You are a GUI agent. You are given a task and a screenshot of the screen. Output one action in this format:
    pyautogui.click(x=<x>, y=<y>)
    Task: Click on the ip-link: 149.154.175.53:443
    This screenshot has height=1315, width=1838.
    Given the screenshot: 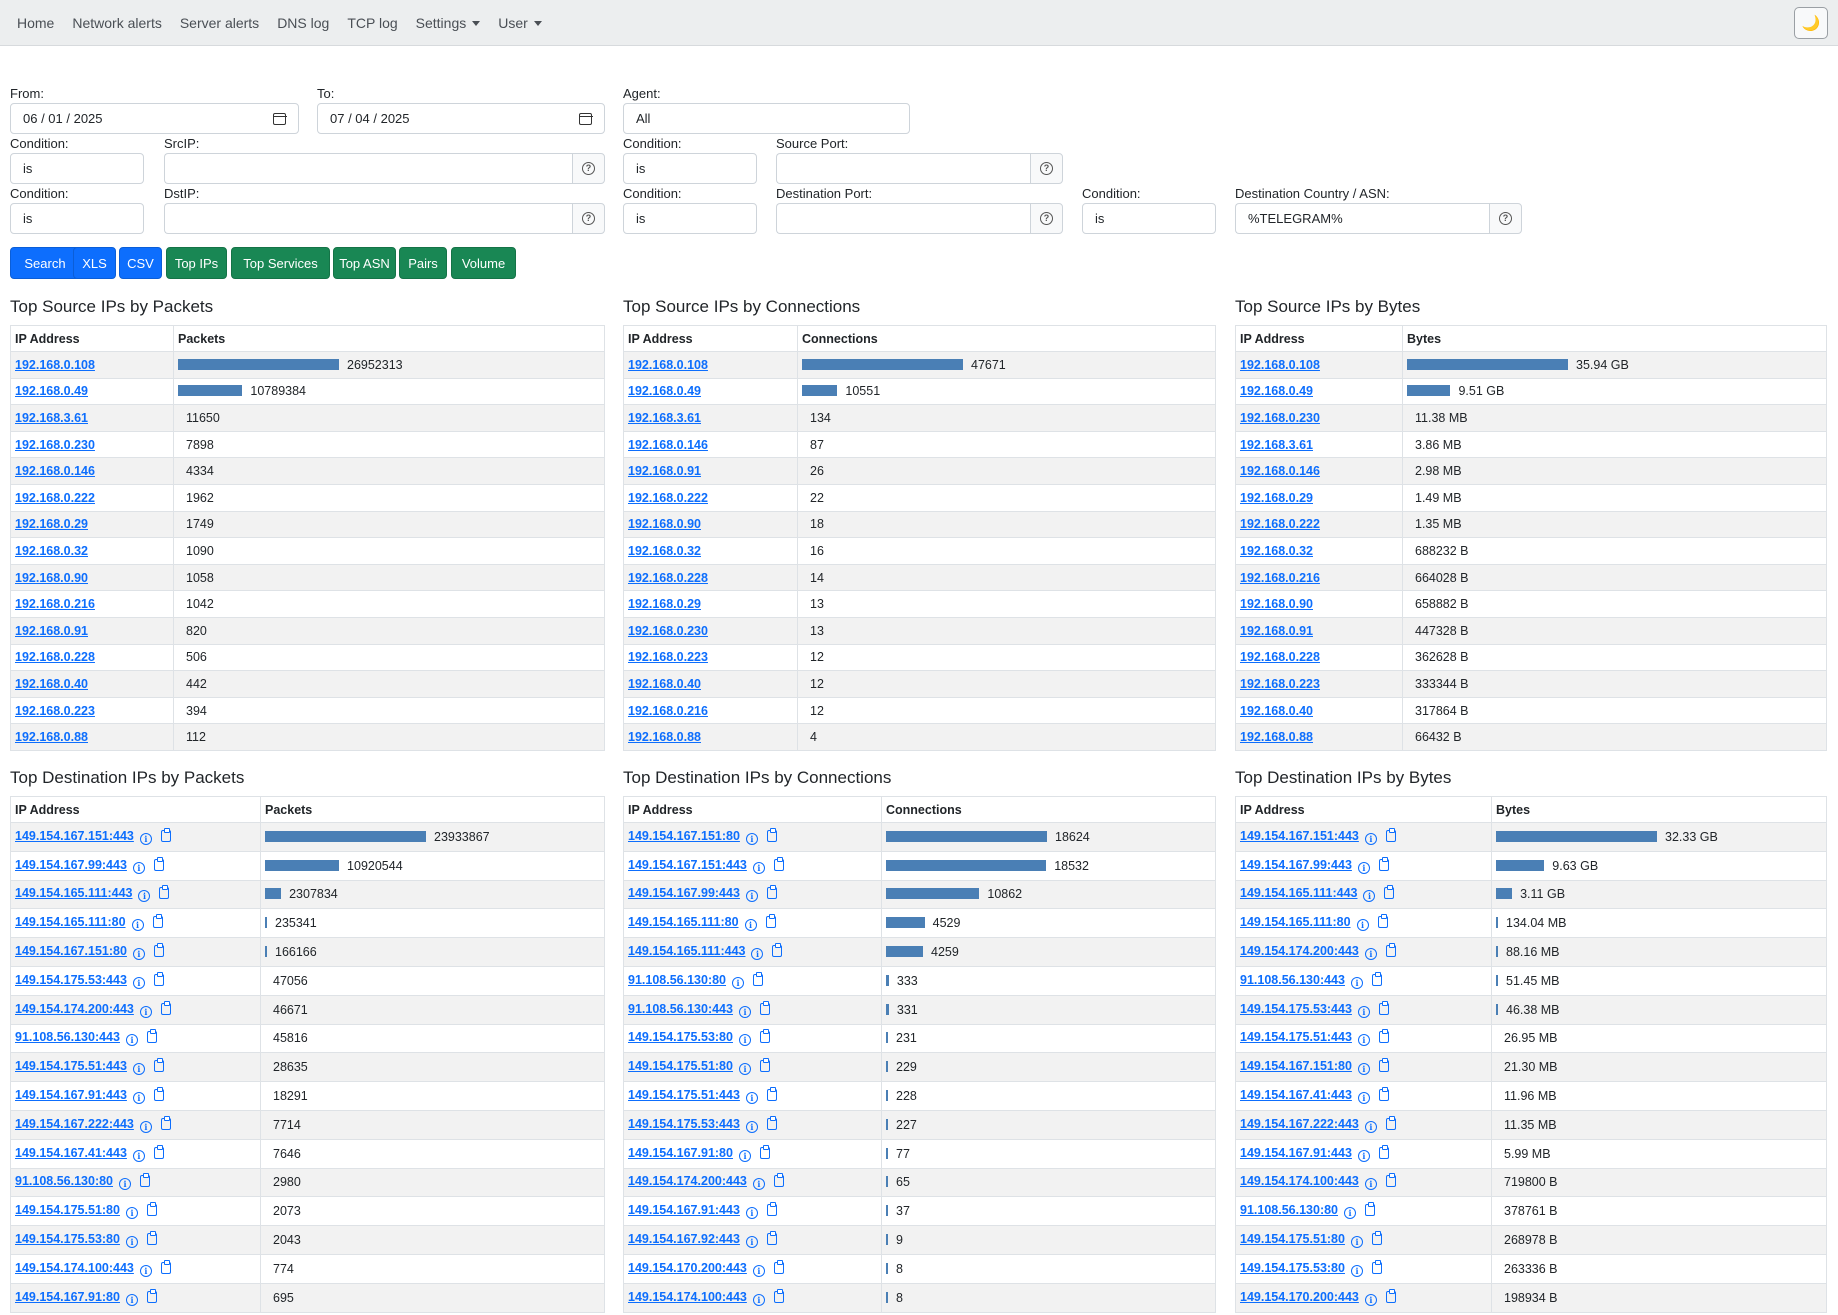 What is the action you would take?
    pyautogui.click(x=1296, y=1008)
    